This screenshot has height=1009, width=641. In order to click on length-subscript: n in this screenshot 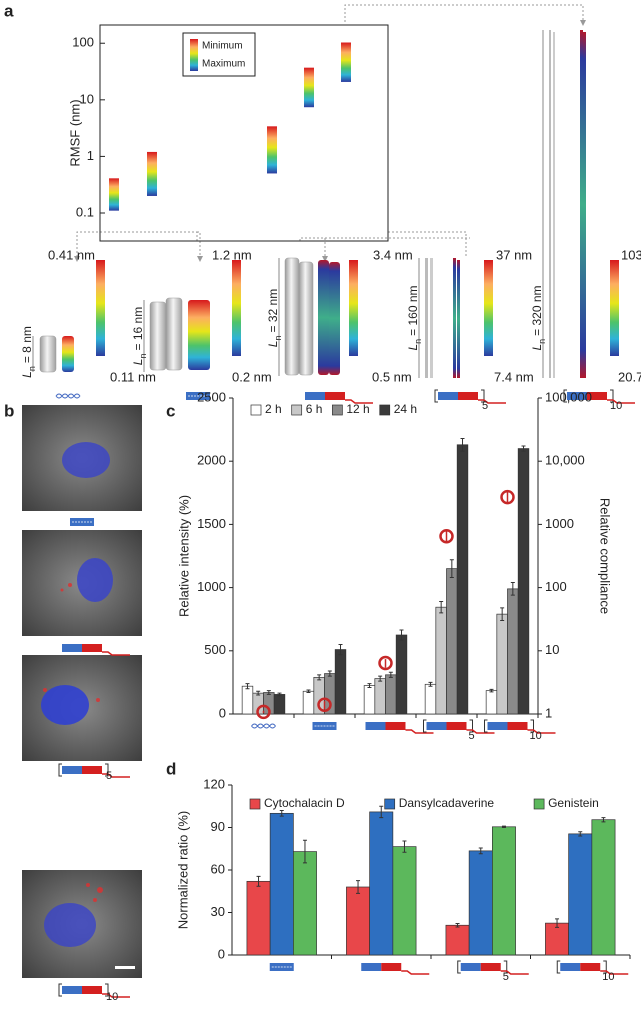, I will do `click(278, 338)`.